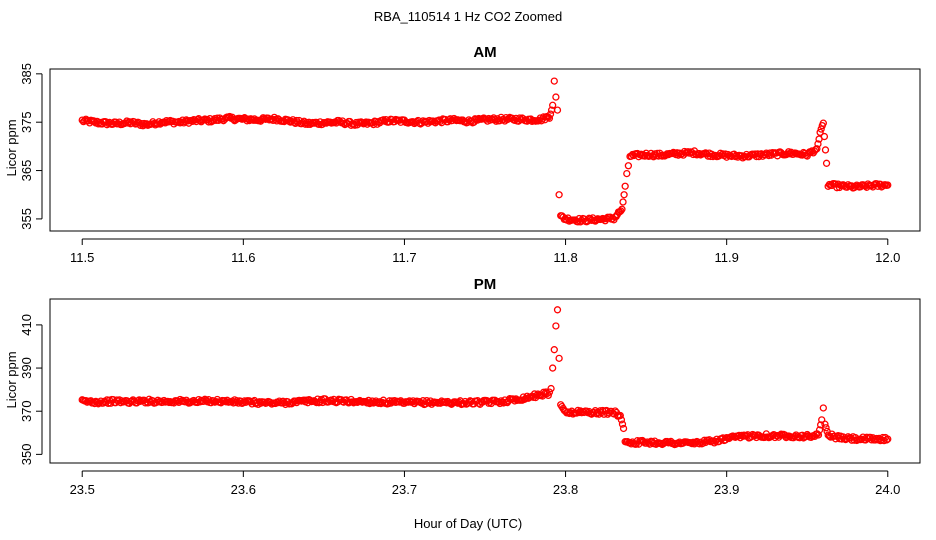  I want to click on pm-y-tick-label: 410, so click(26, 325).